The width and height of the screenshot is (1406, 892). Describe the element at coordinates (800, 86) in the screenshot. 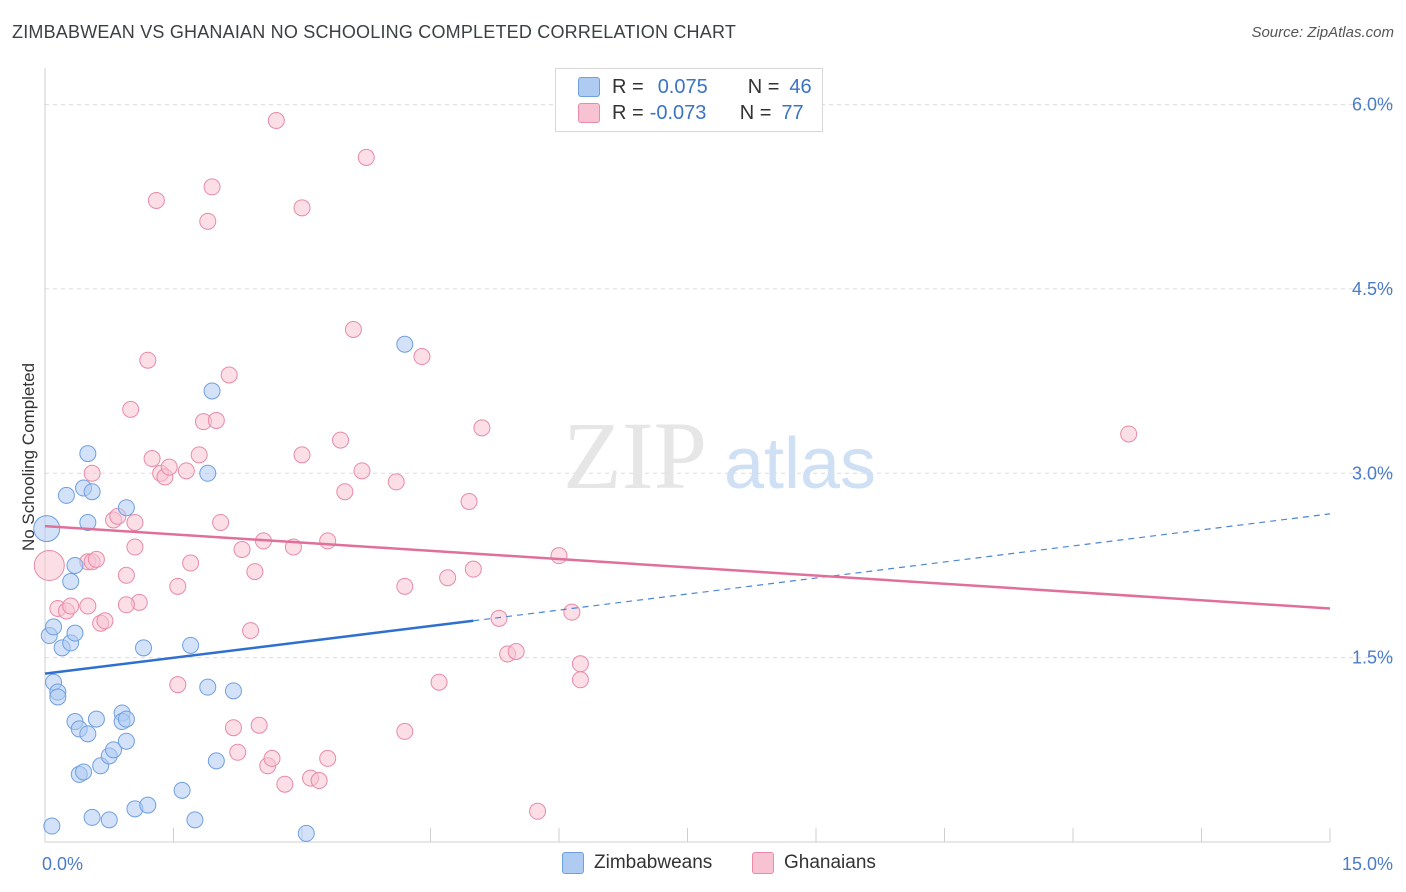

I see `legend-n-value: 46` at that location.